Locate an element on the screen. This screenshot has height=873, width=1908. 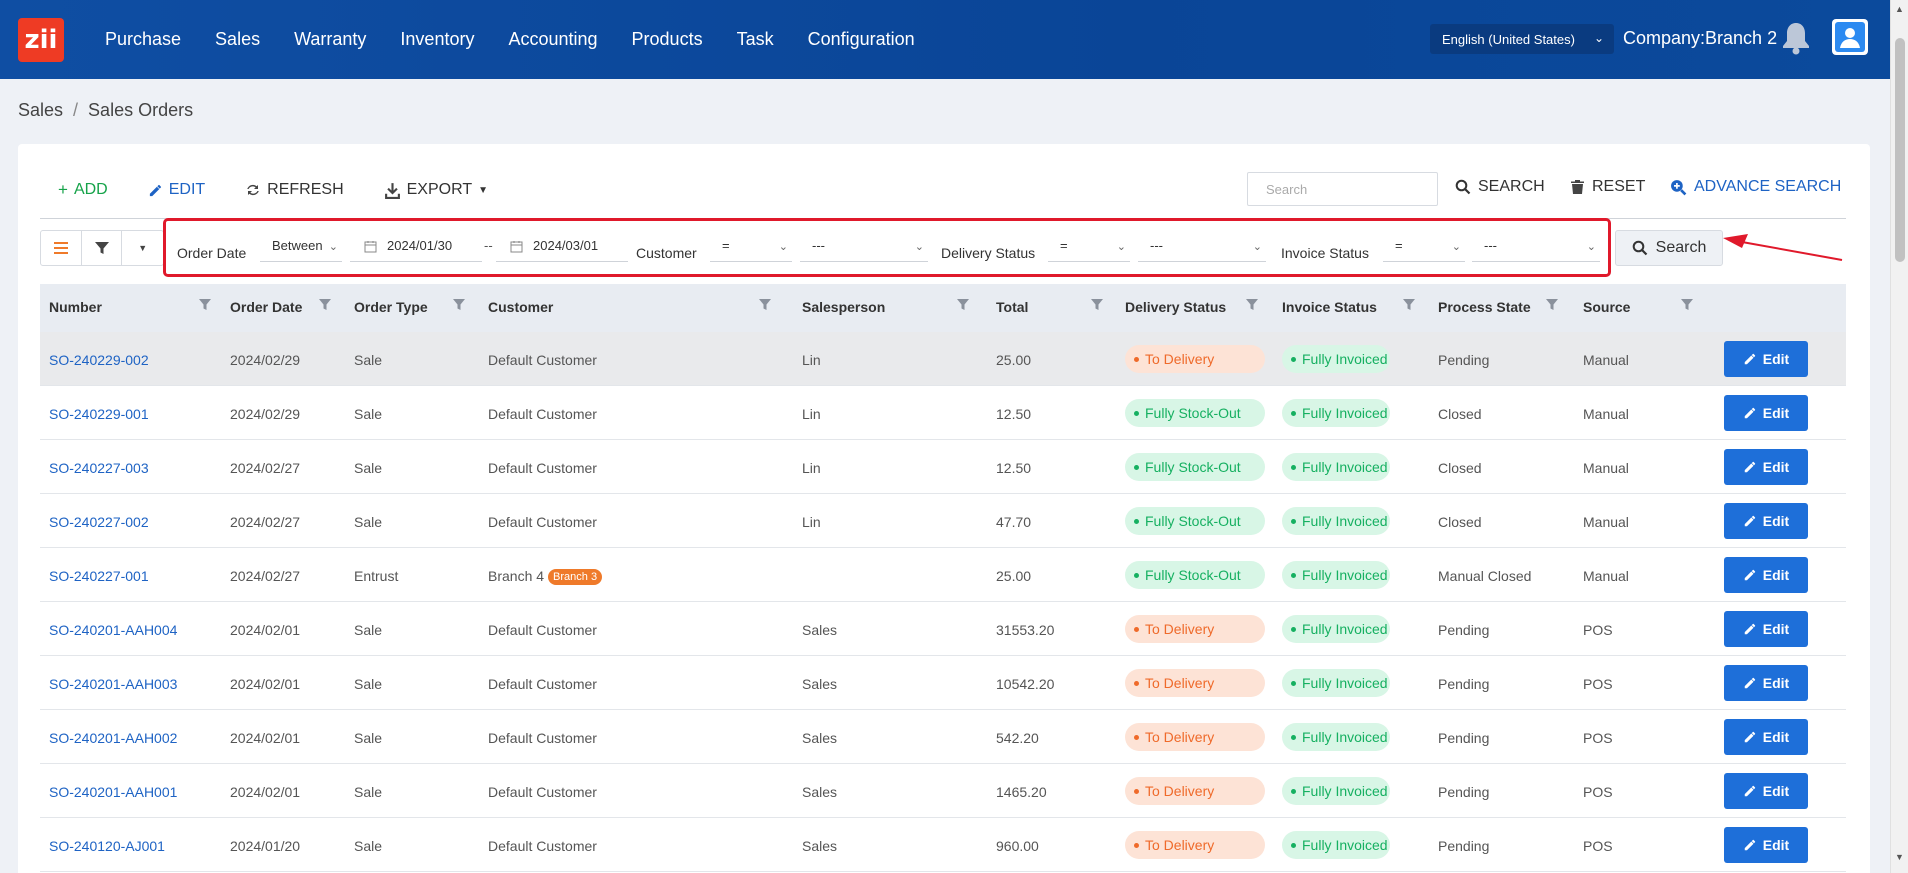
app-logo: zii is located at coordinates (41, 40).